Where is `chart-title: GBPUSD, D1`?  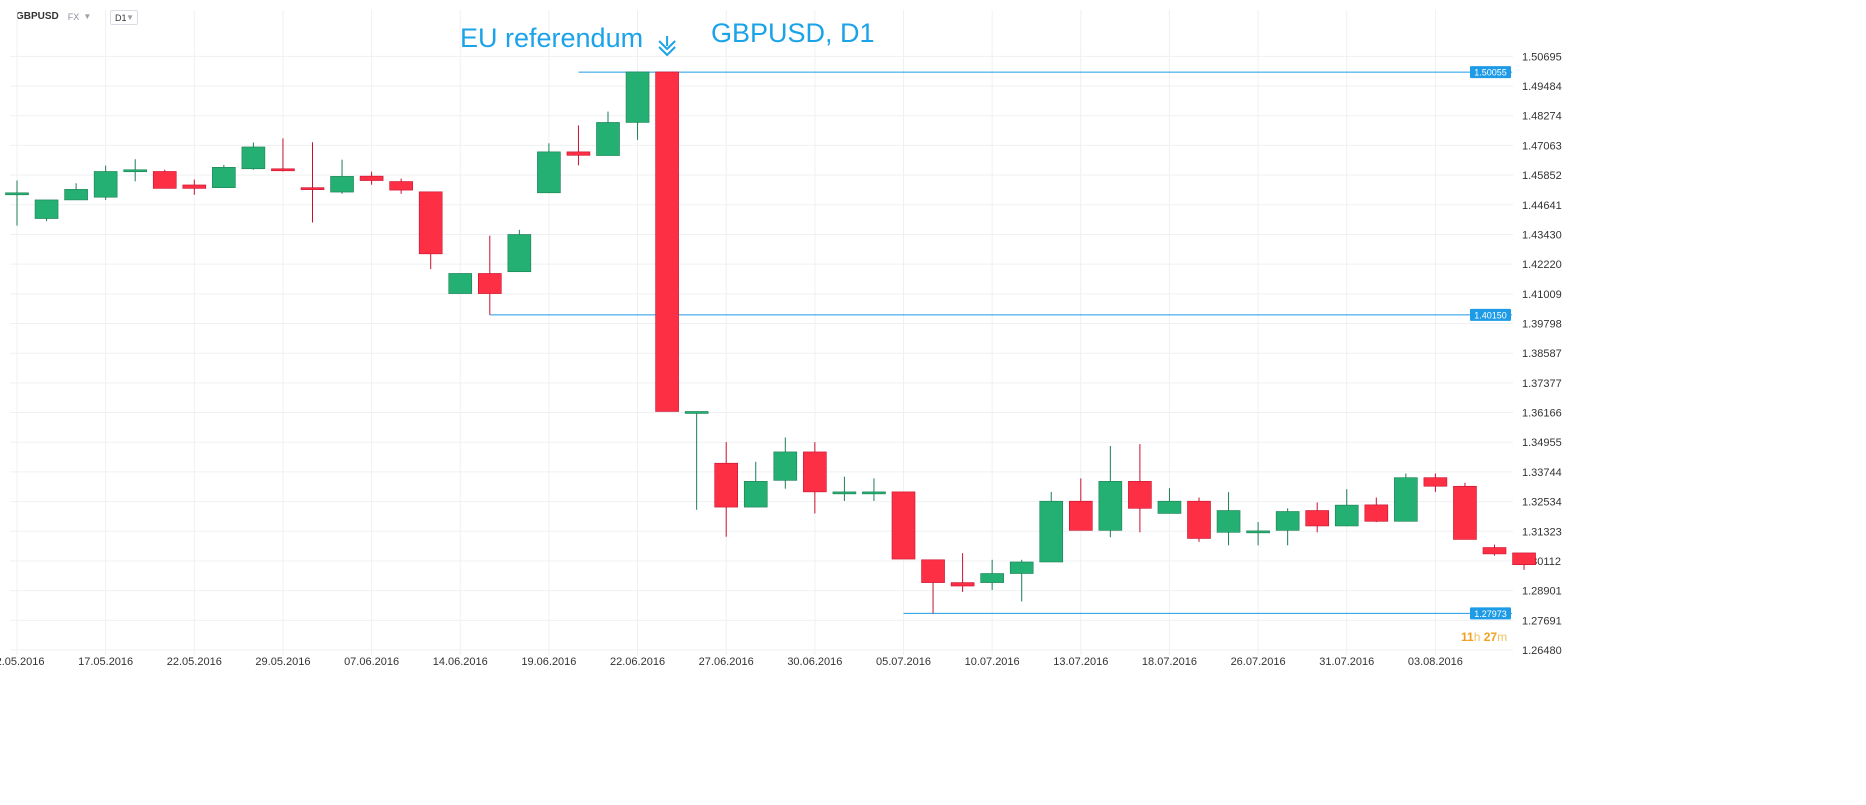 chart-title: GBPUSD, D1 is located at coordinates (793, 33).